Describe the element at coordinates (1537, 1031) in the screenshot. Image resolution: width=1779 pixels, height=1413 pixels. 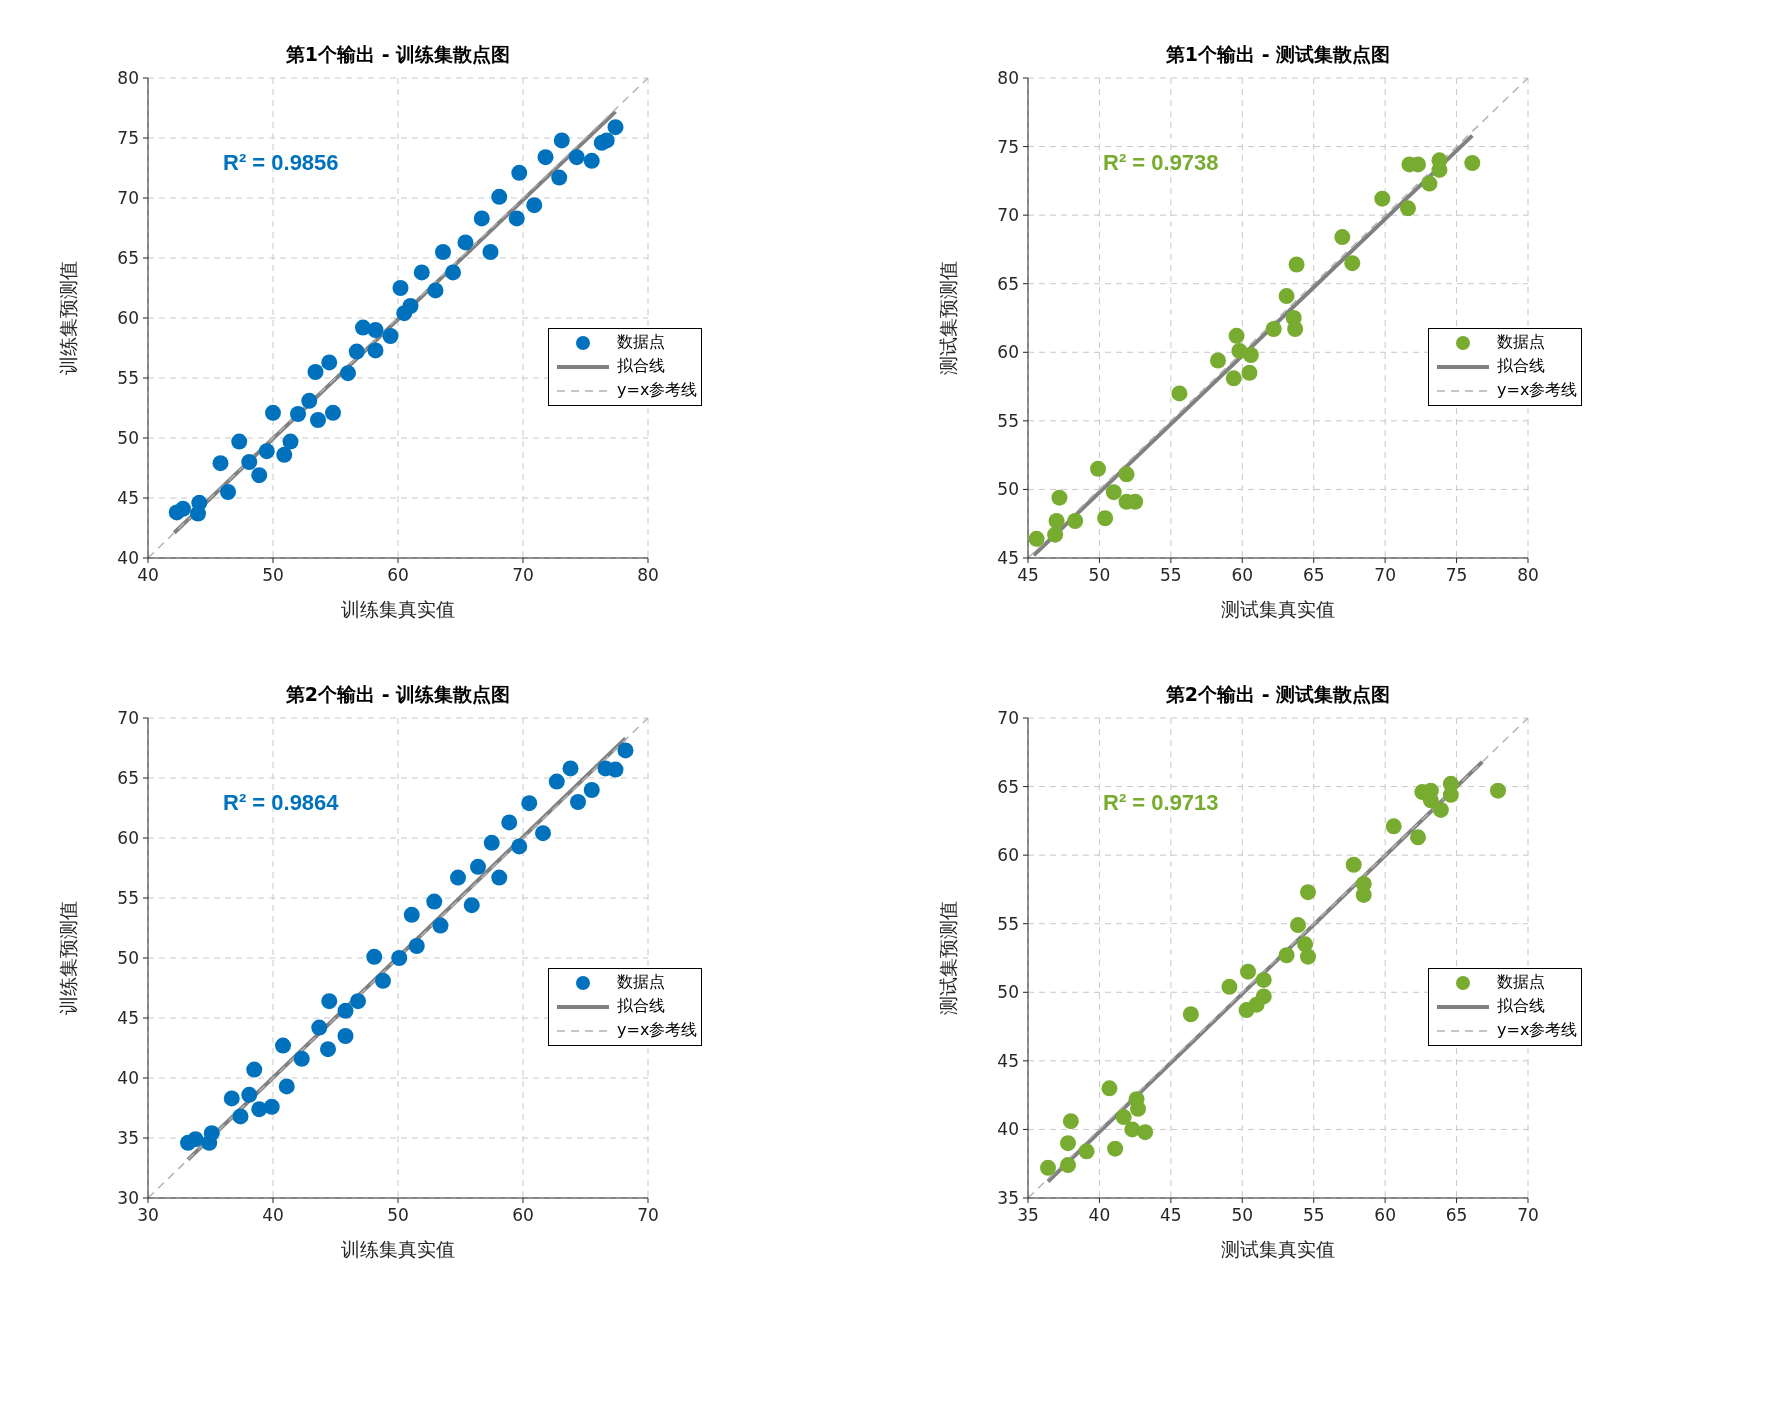
I see `legend-label: y=x参考线` at that location.